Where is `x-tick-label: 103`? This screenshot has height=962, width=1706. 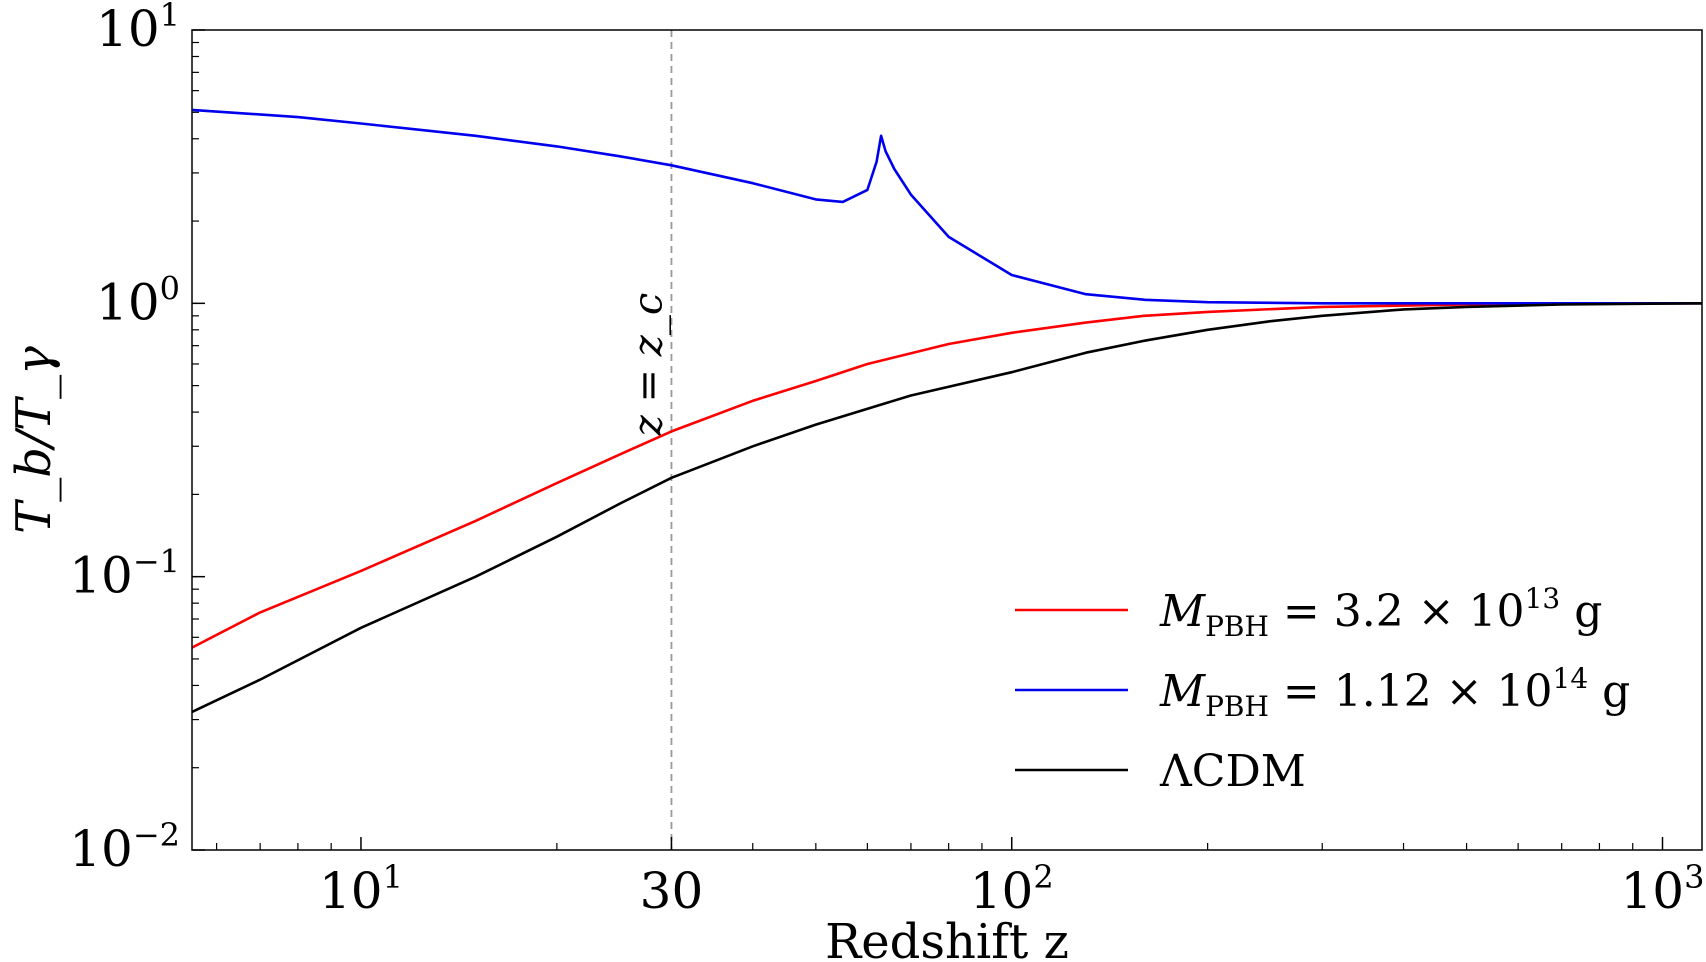
x-tick-label: 103 is located at coordinates (1663, 889).